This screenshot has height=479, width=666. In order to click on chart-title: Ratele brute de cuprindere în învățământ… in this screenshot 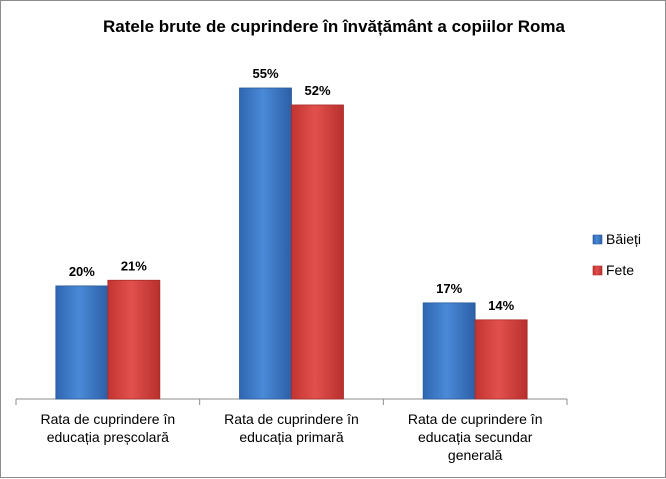, I will do `click(334, 26)`.